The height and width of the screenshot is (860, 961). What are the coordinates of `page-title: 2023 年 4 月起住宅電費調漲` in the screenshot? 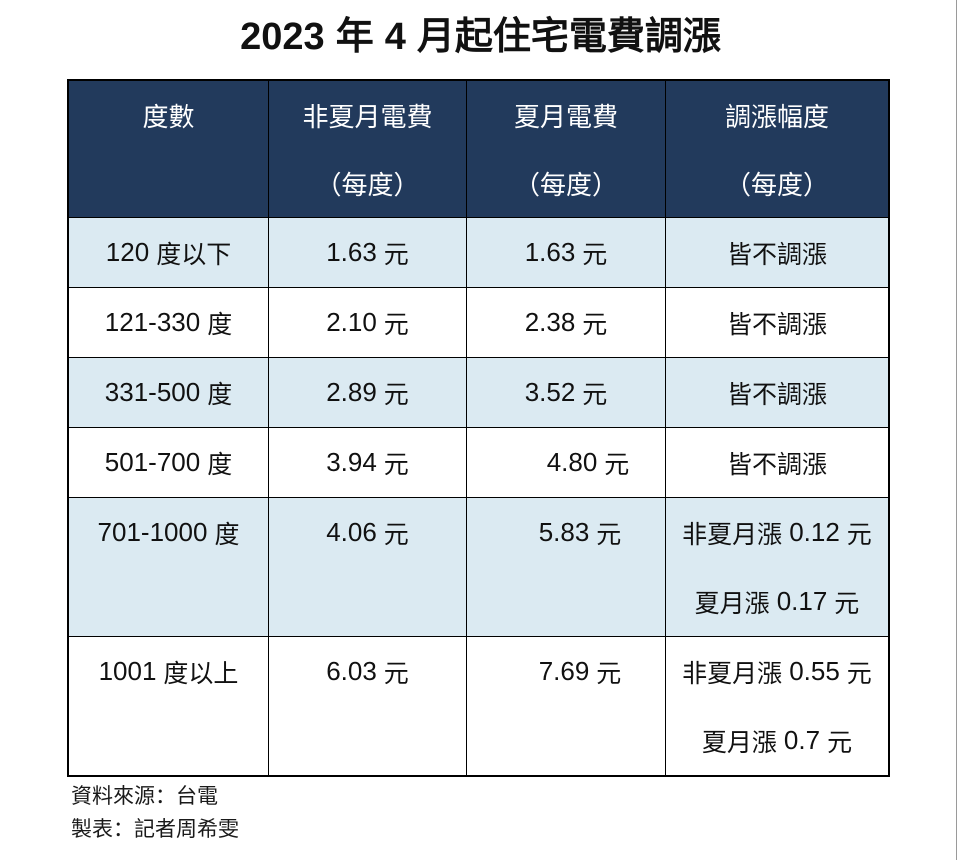 It's located at (480, 38).